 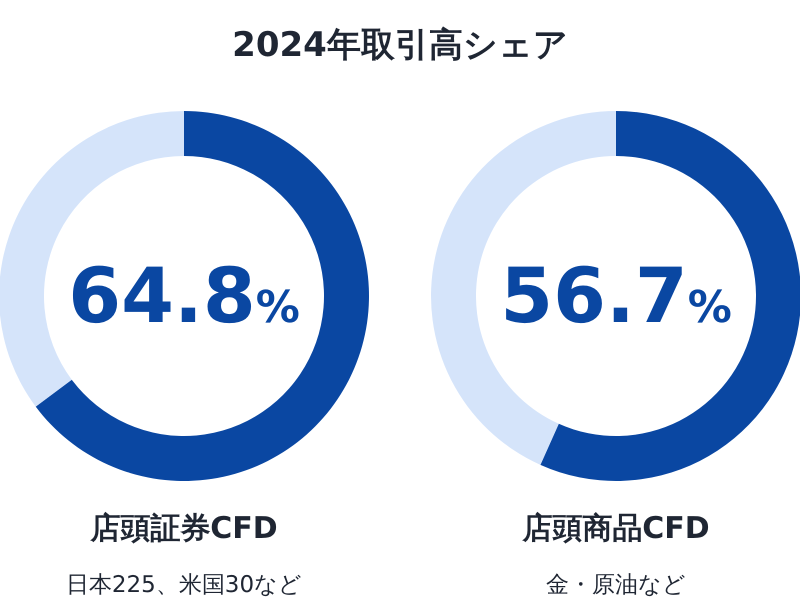 What do you see at coordinates (616, 585) in the screenshot?
I see `text: 金・原油など` at bounding box center [616, 585].